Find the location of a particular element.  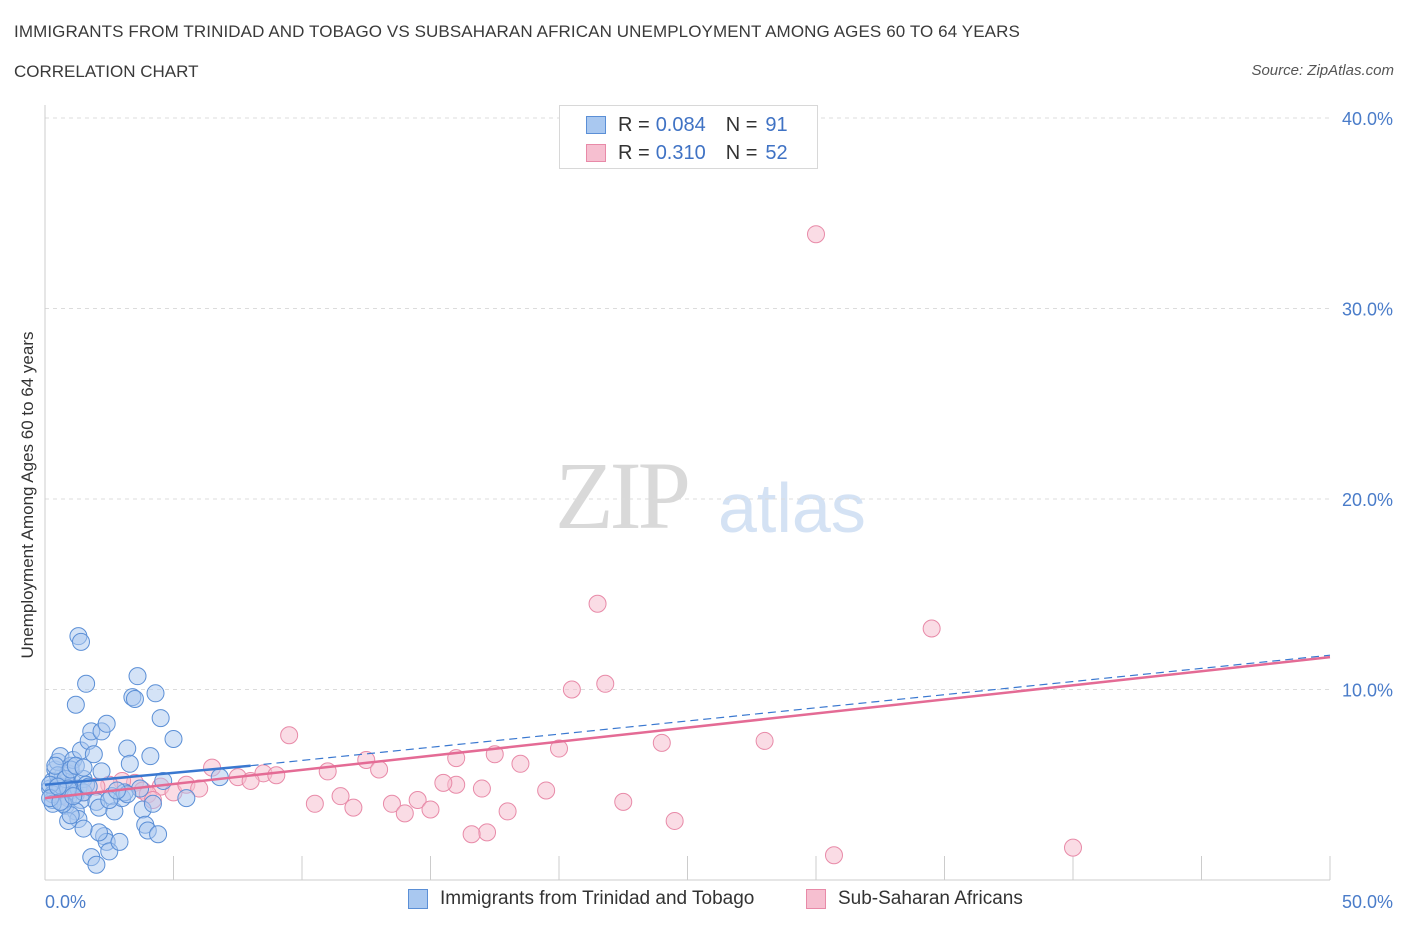

y-tick-label: 40.0% is located at coordinates (1367, 119).